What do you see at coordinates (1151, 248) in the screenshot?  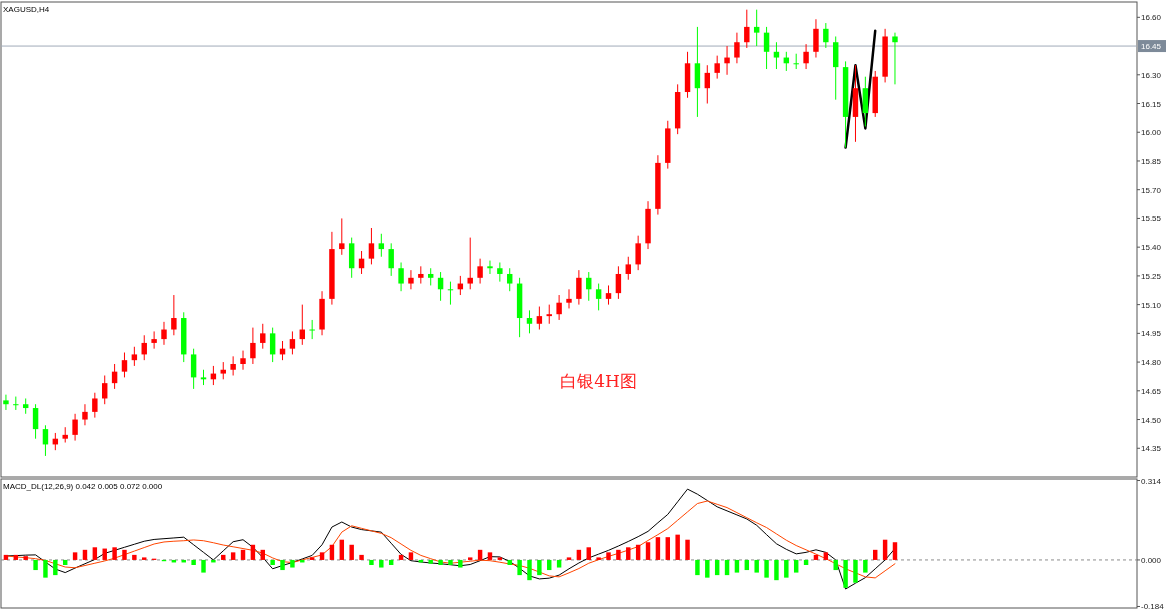 I see `y-tick-label: 15.40` at bounding box center [1151, 248].